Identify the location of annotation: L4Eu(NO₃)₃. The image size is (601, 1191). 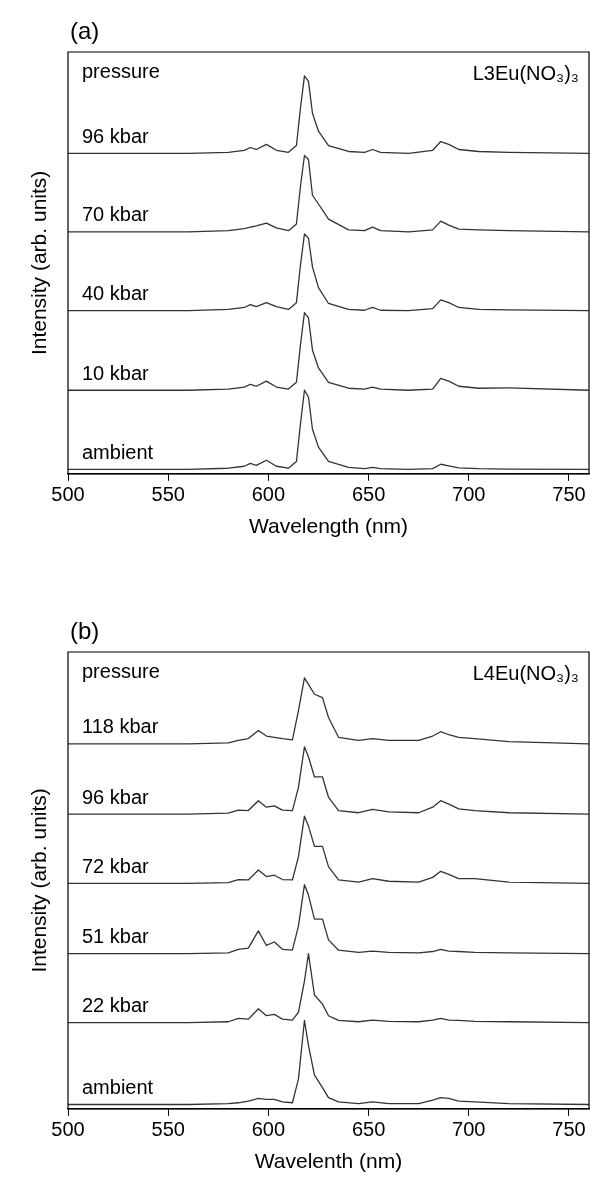
(525, 672).